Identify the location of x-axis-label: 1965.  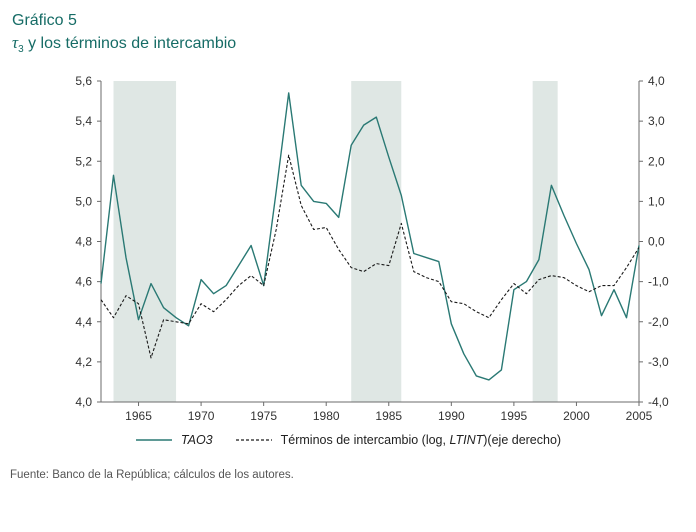
(138, 416).